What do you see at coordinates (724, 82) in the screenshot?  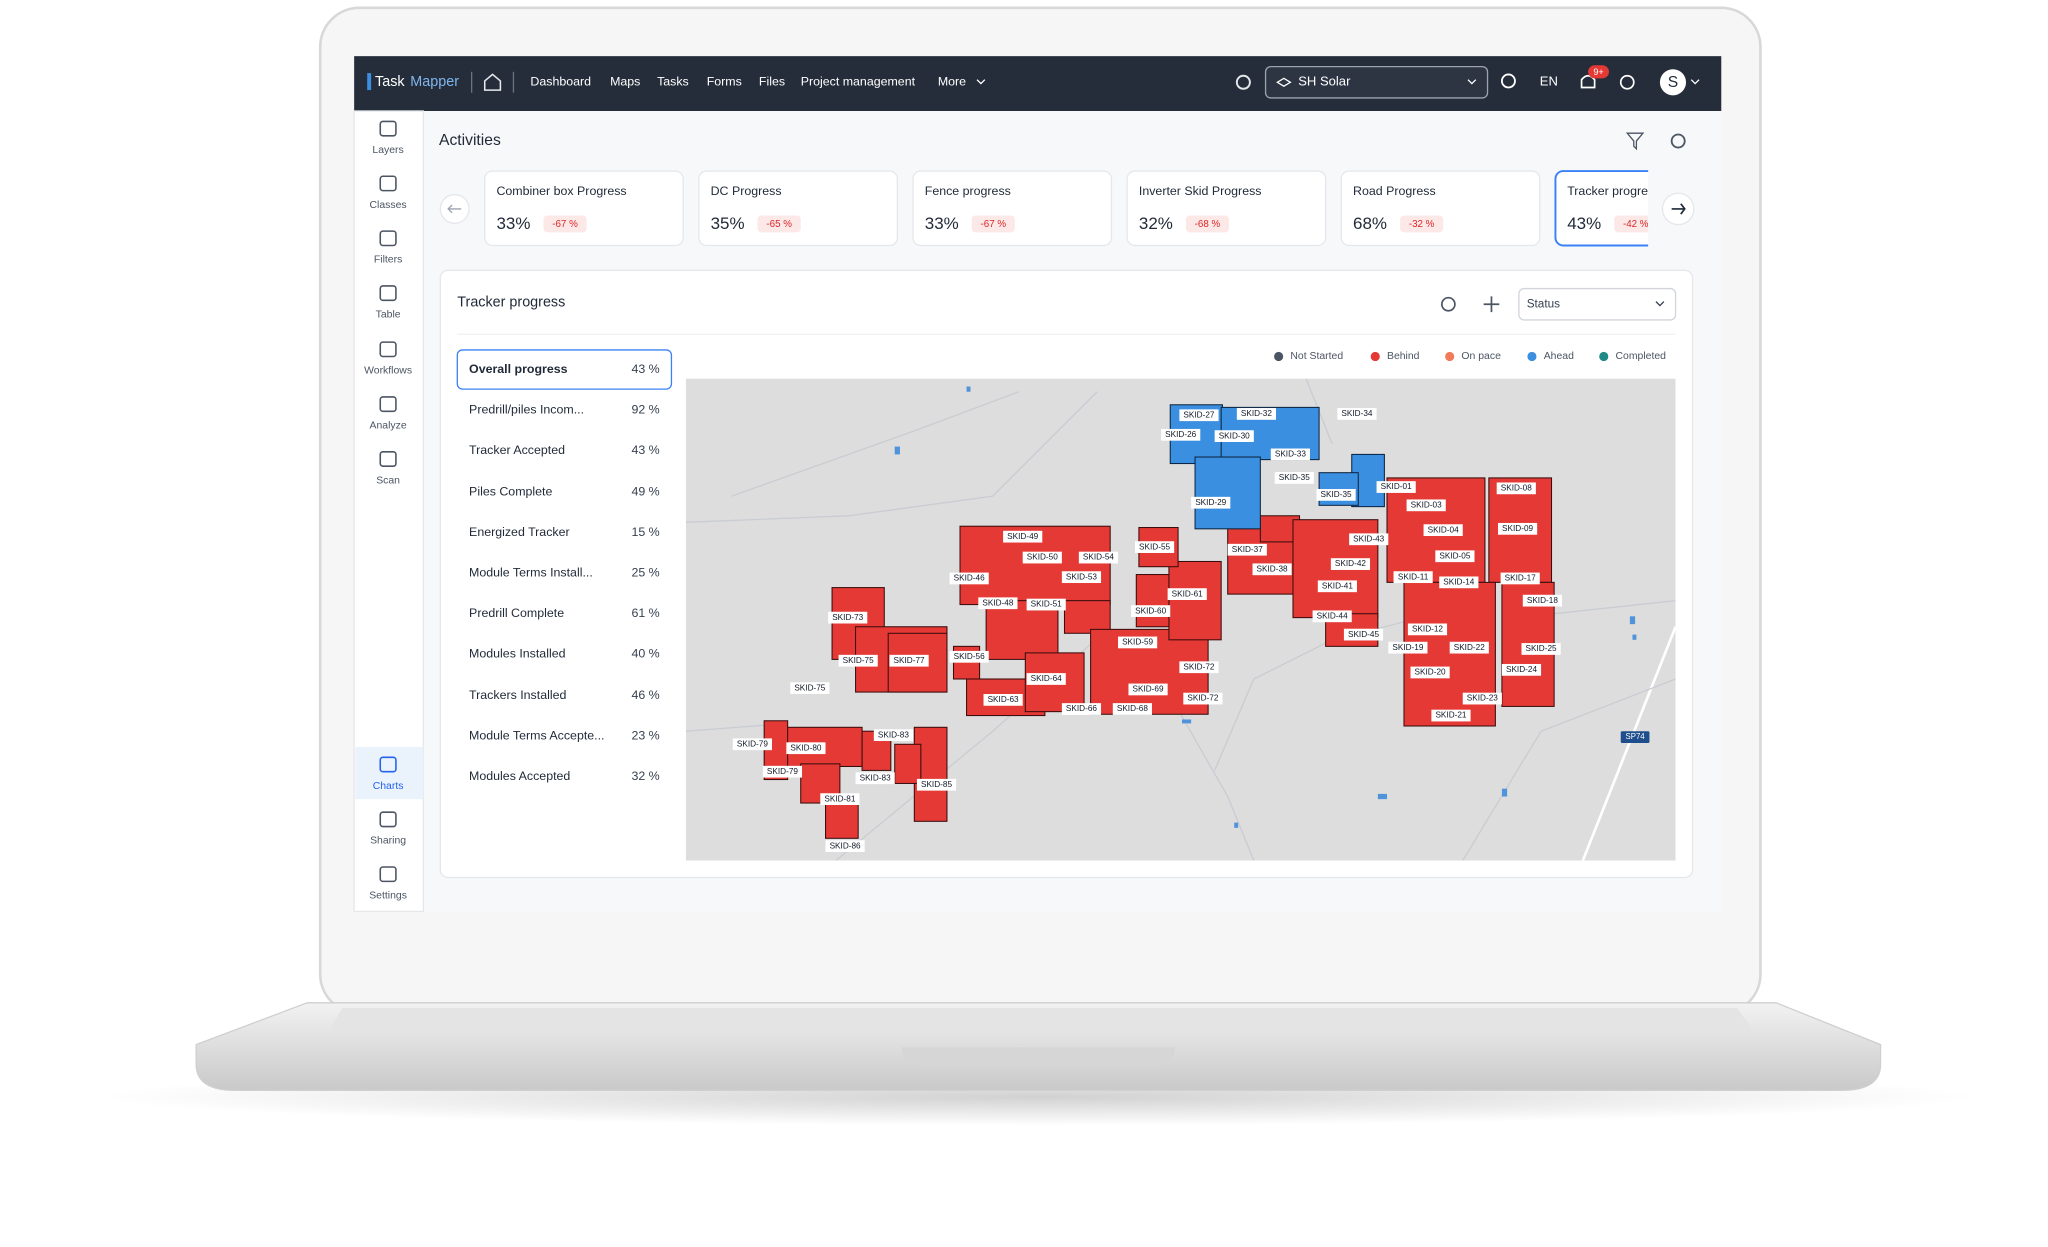 I see `menu-item: Forms` at bounding box center [724, 82].